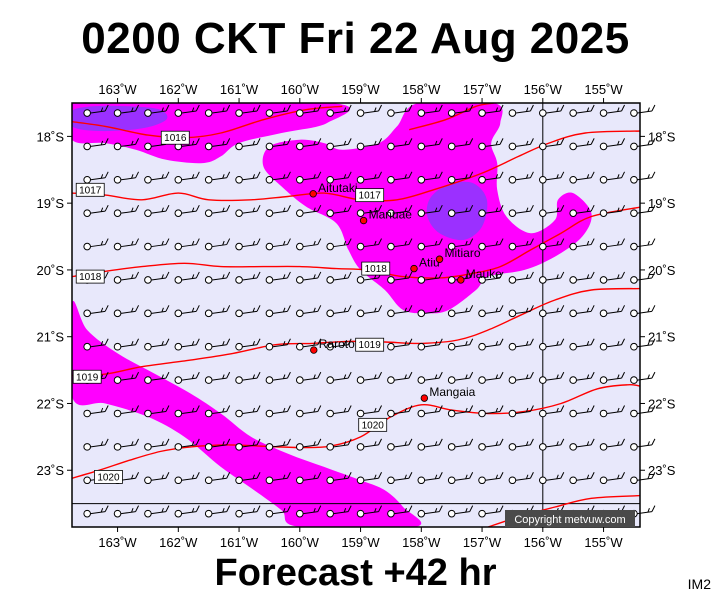 Image resolution: width=711 pixels, height=600 pixels. Describe the element at coordinates (385, 216) in the screenshot. I see `island-manuae: Manuae` at that location.